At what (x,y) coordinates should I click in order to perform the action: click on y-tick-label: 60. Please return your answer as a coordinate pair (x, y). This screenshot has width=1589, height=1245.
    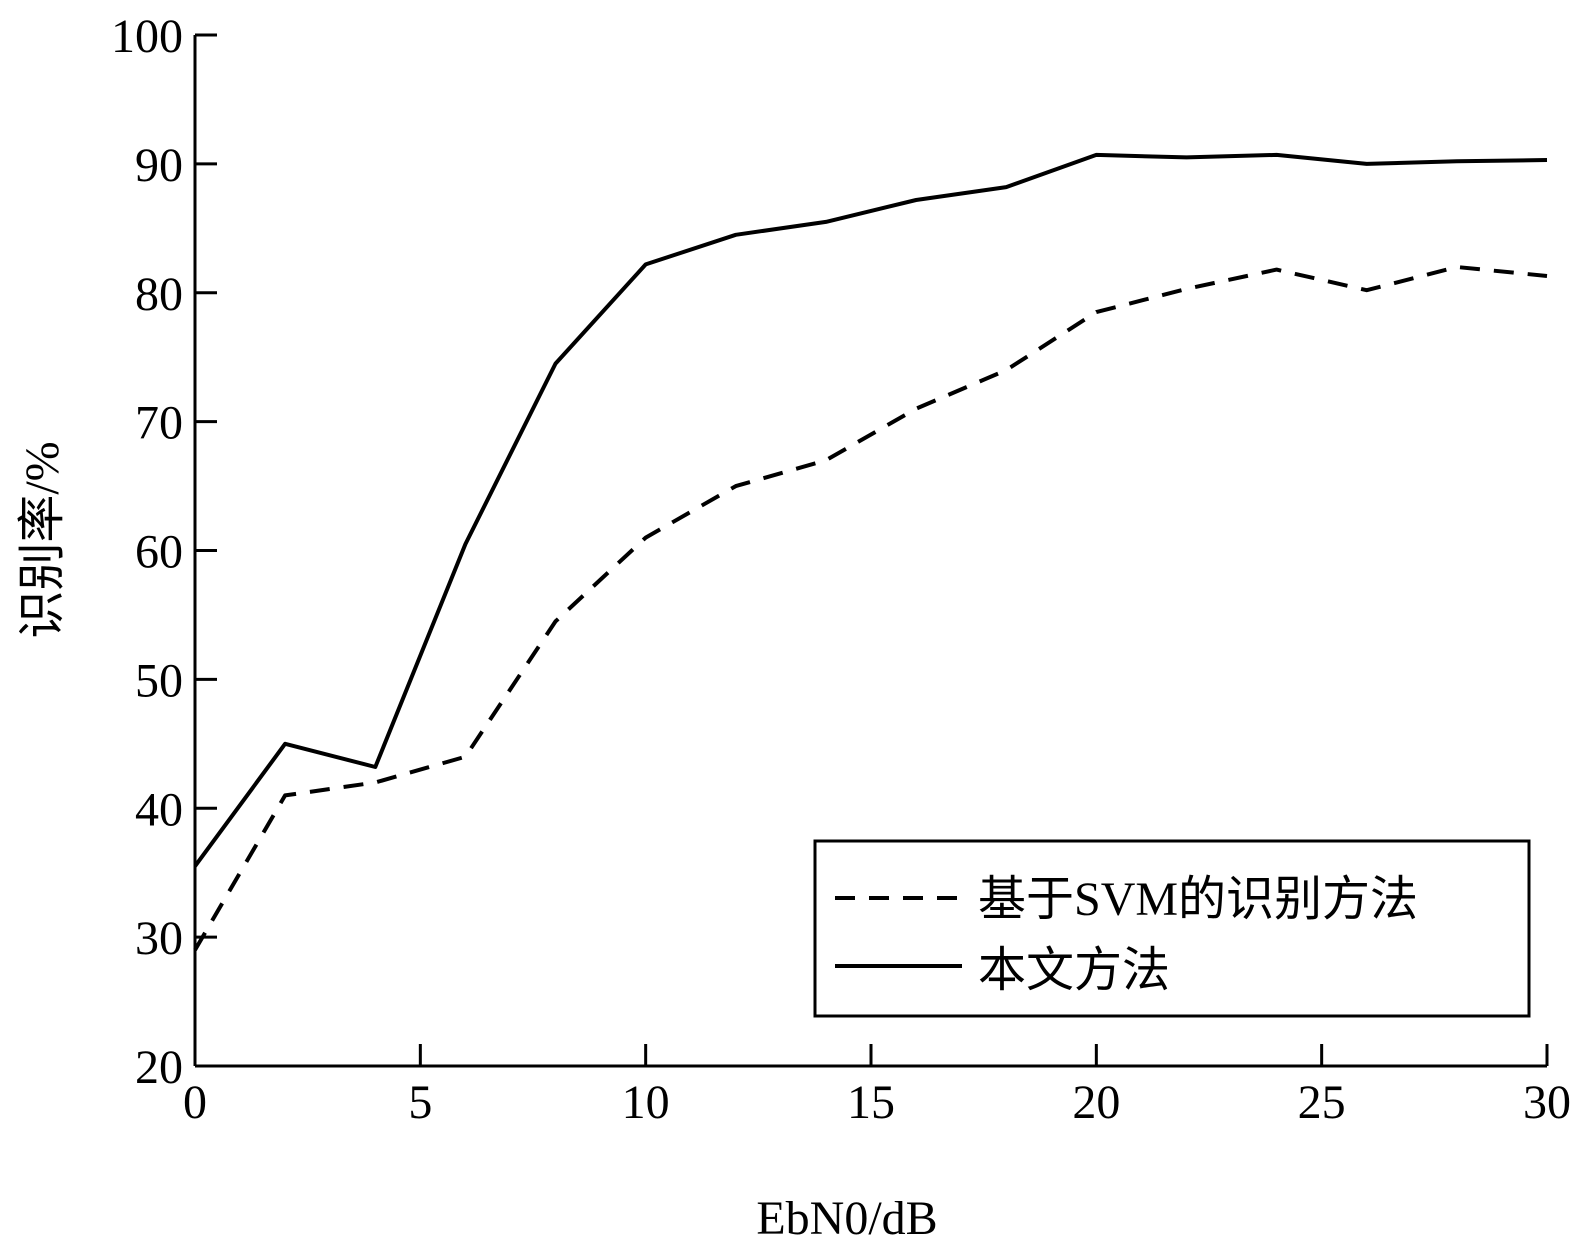
    Looking at the image, I should click on (159, 552).